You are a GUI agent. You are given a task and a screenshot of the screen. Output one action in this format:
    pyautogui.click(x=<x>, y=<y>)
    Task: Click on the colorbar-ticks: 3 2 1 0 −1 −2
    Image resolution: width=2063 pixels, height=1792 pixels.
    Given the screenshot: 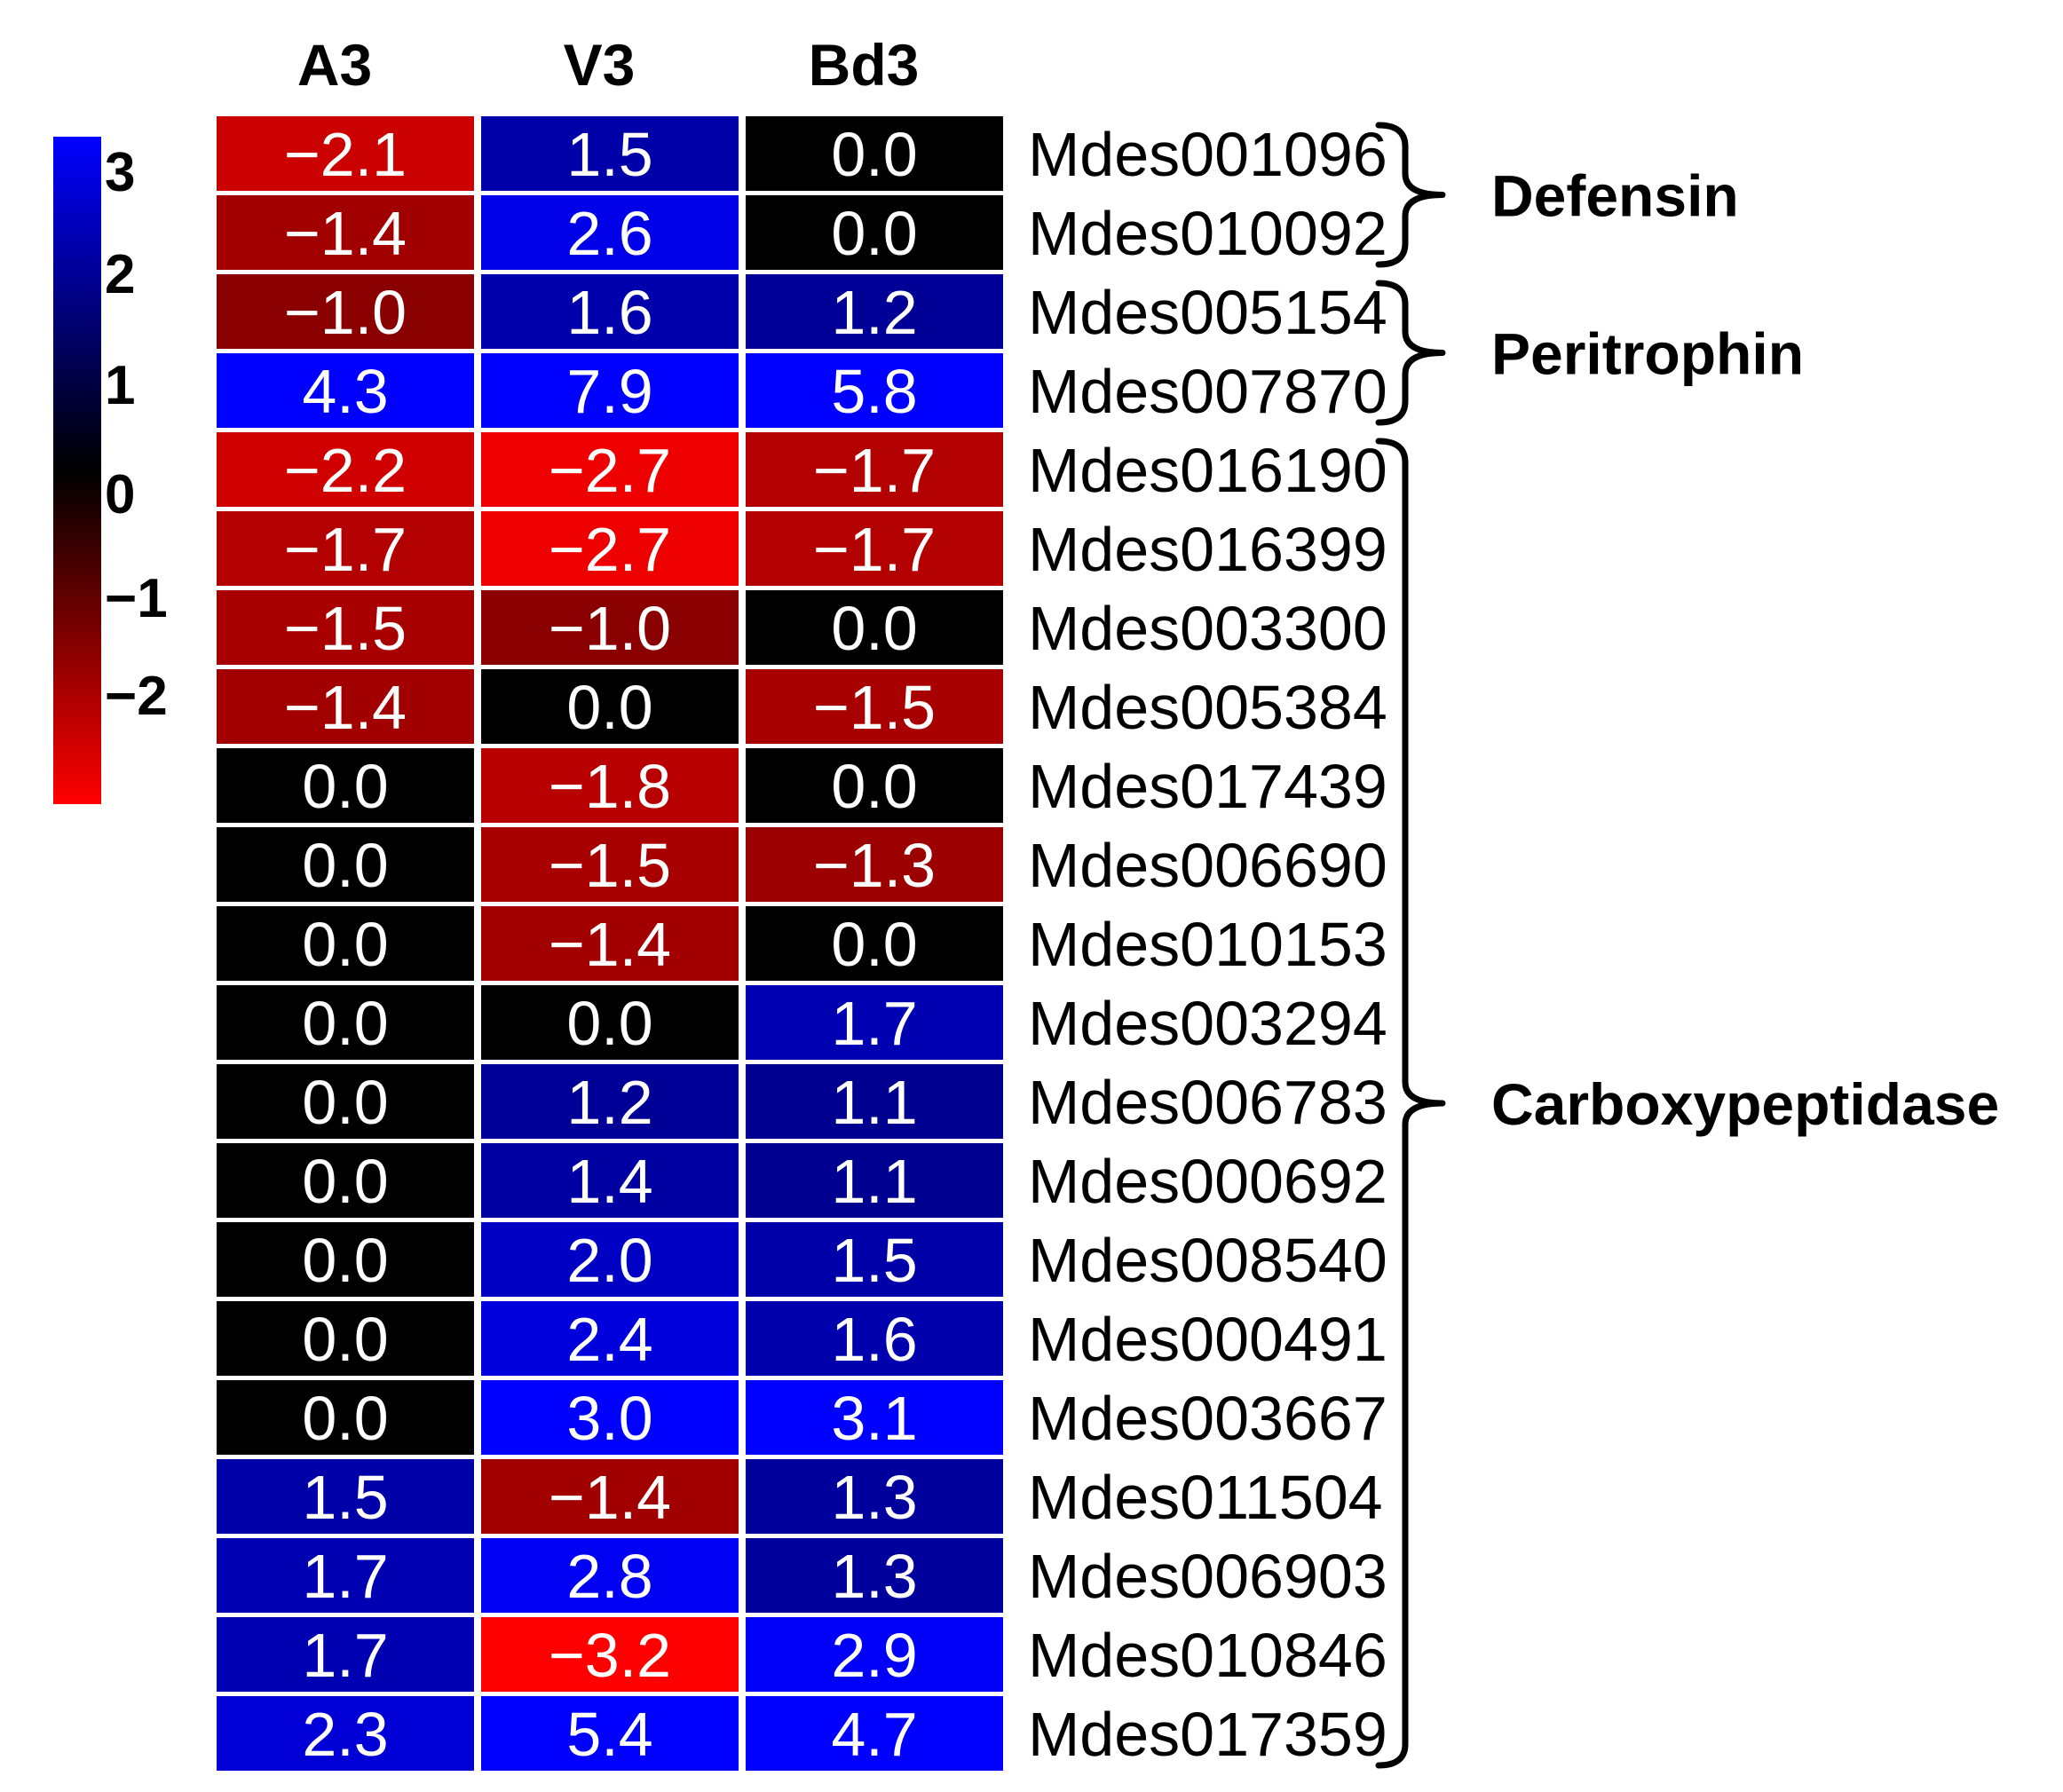 What is the action you would take?
    pyautogui.click(x=137, y=434)
    